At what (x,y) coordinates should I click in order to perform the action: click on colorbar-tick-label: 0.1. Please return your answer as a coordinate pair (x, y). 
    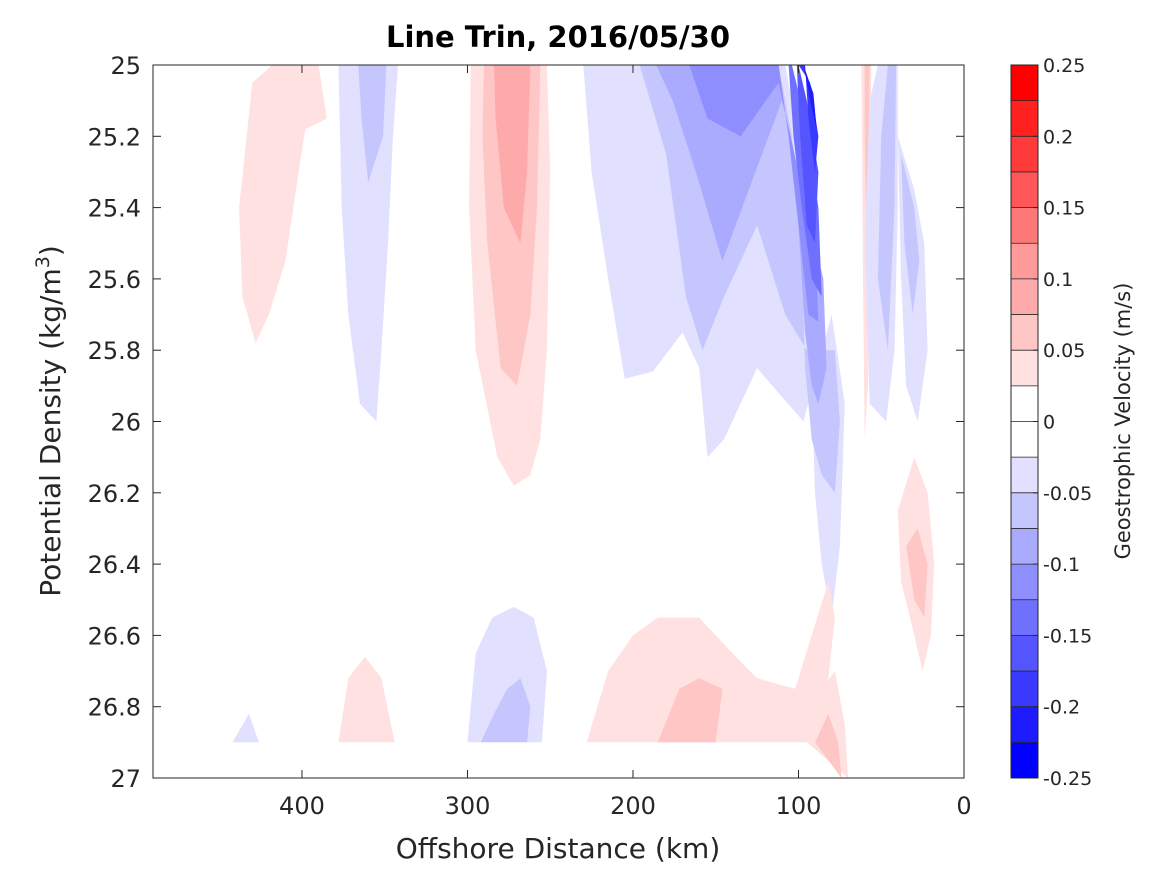
    Looking at the image, I should click on (1058, 280).